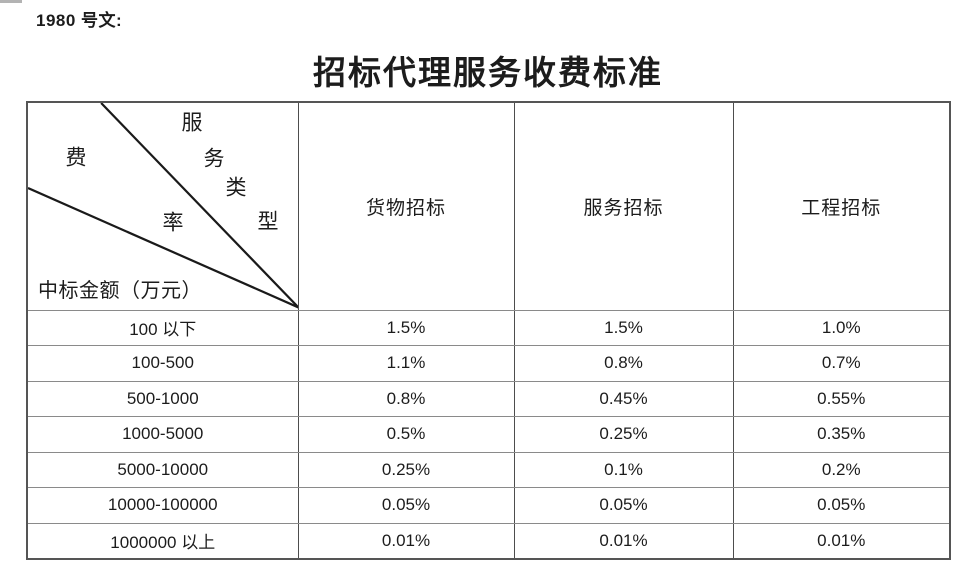 The width and height of the screenshot is (976, 581). What do you see at coordinates (76, 157) in the screenshot?
I see `corner-label-fee-char: 费` at bounding box center [76, 157].